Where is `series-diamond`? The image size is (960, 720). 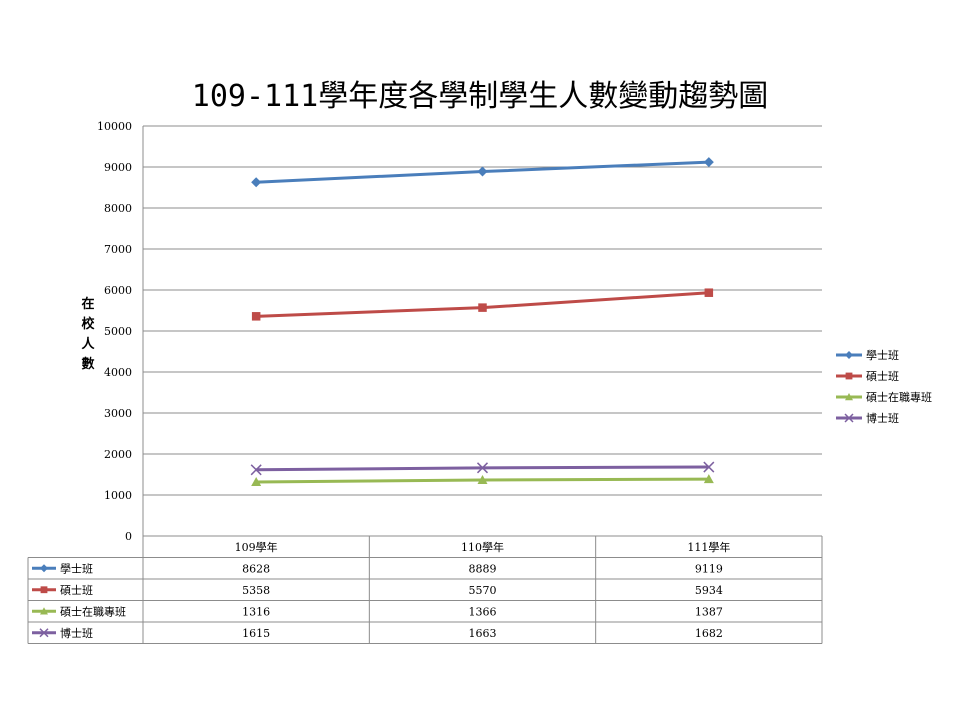 series-diamond is located at coordinates (482, 172).